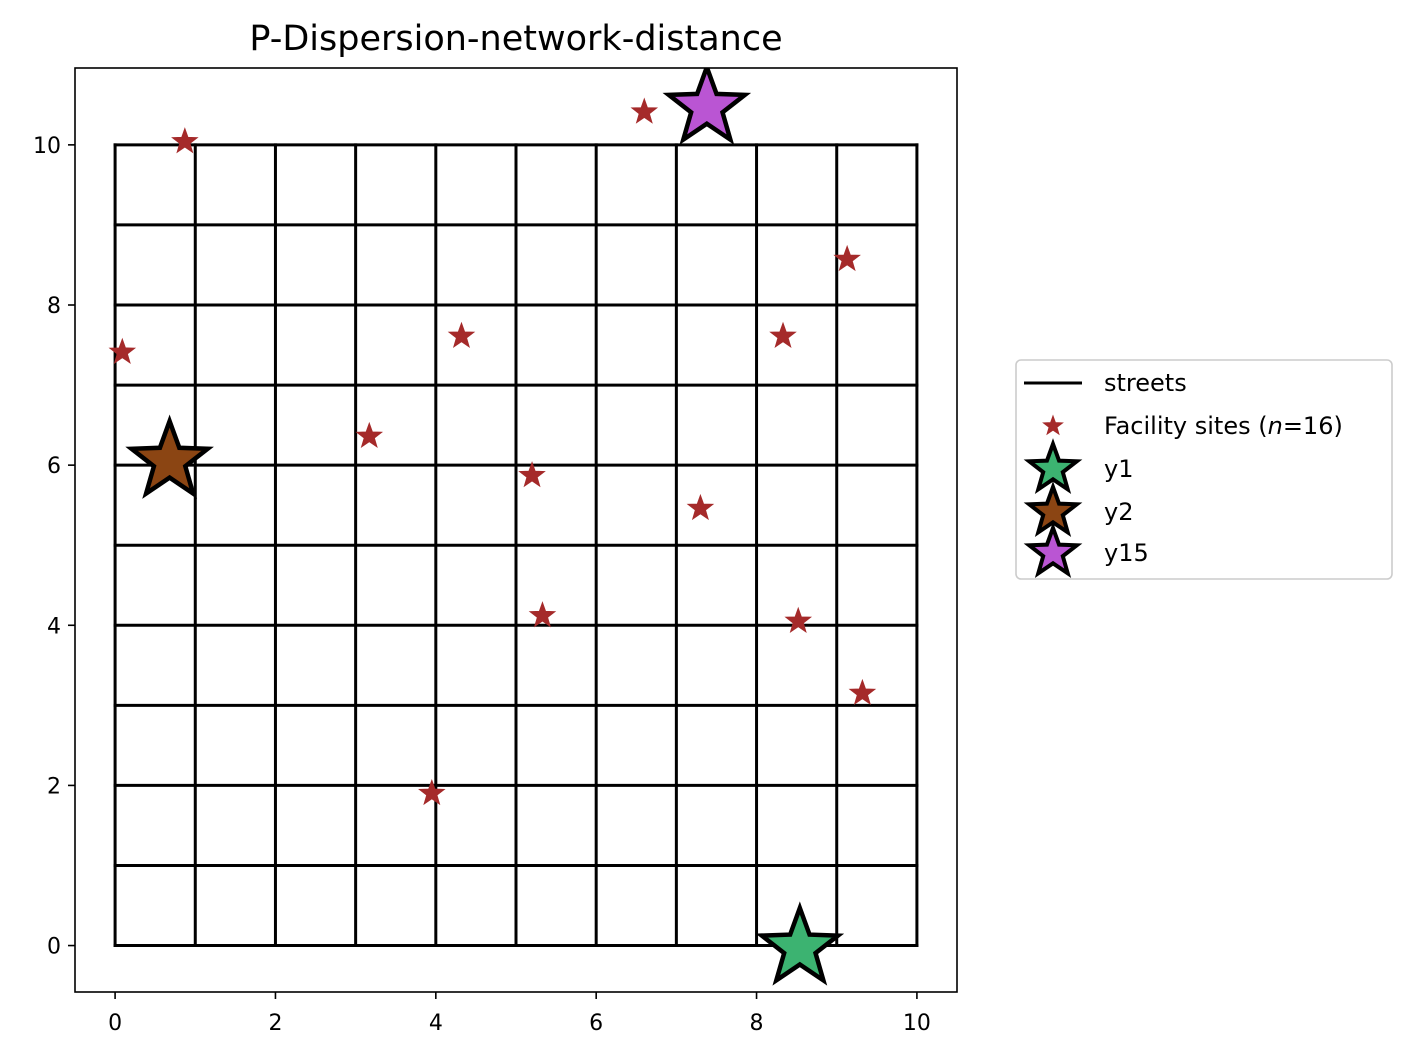 The height and width of the screenshot is (1059, 1413). What do you see at coordinates (115, 1023) in the screenshot?
I see `x-tick-label: 0` at bounding box center [115, 1023].